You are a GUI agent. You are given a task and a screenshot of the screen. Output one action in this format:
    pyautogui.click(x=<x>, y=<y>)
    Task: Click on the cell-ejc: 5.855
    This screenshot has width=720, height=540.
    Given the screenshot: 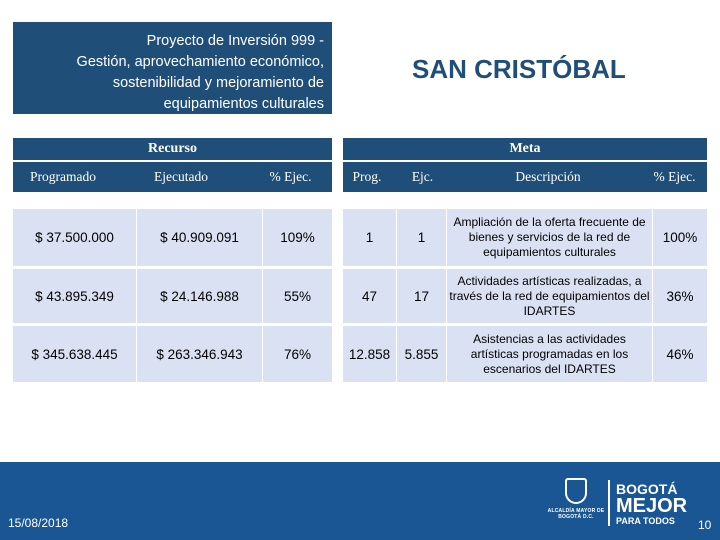 What is the action you would take?
    pyautogui.click(x=421, y=354)
    